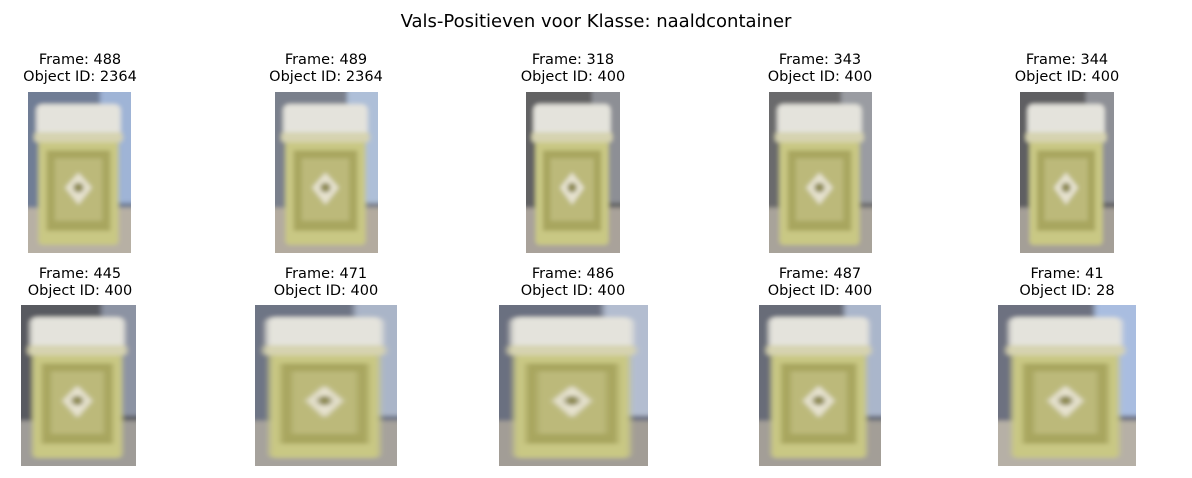 This screenshot has width=1192, height=478. Describe the element at coordinates (1067, 274) in the screenshot. I see `frame-label: Frame: 41` at that location.